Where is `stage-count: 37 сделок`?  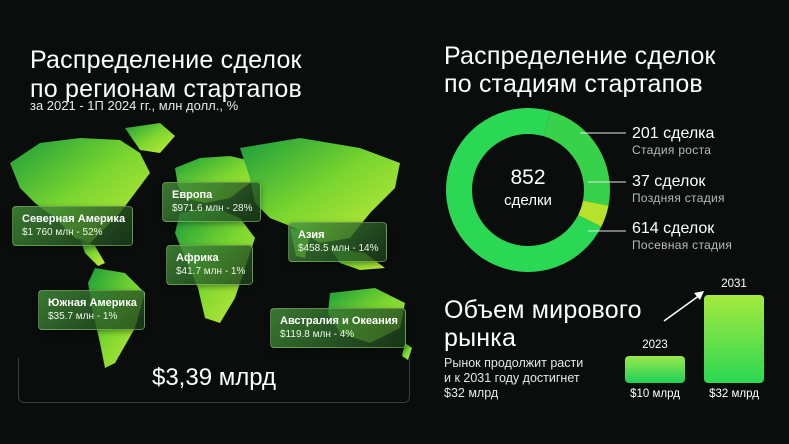 stage-count: 37 сделок is located at coordinates (669, 181).